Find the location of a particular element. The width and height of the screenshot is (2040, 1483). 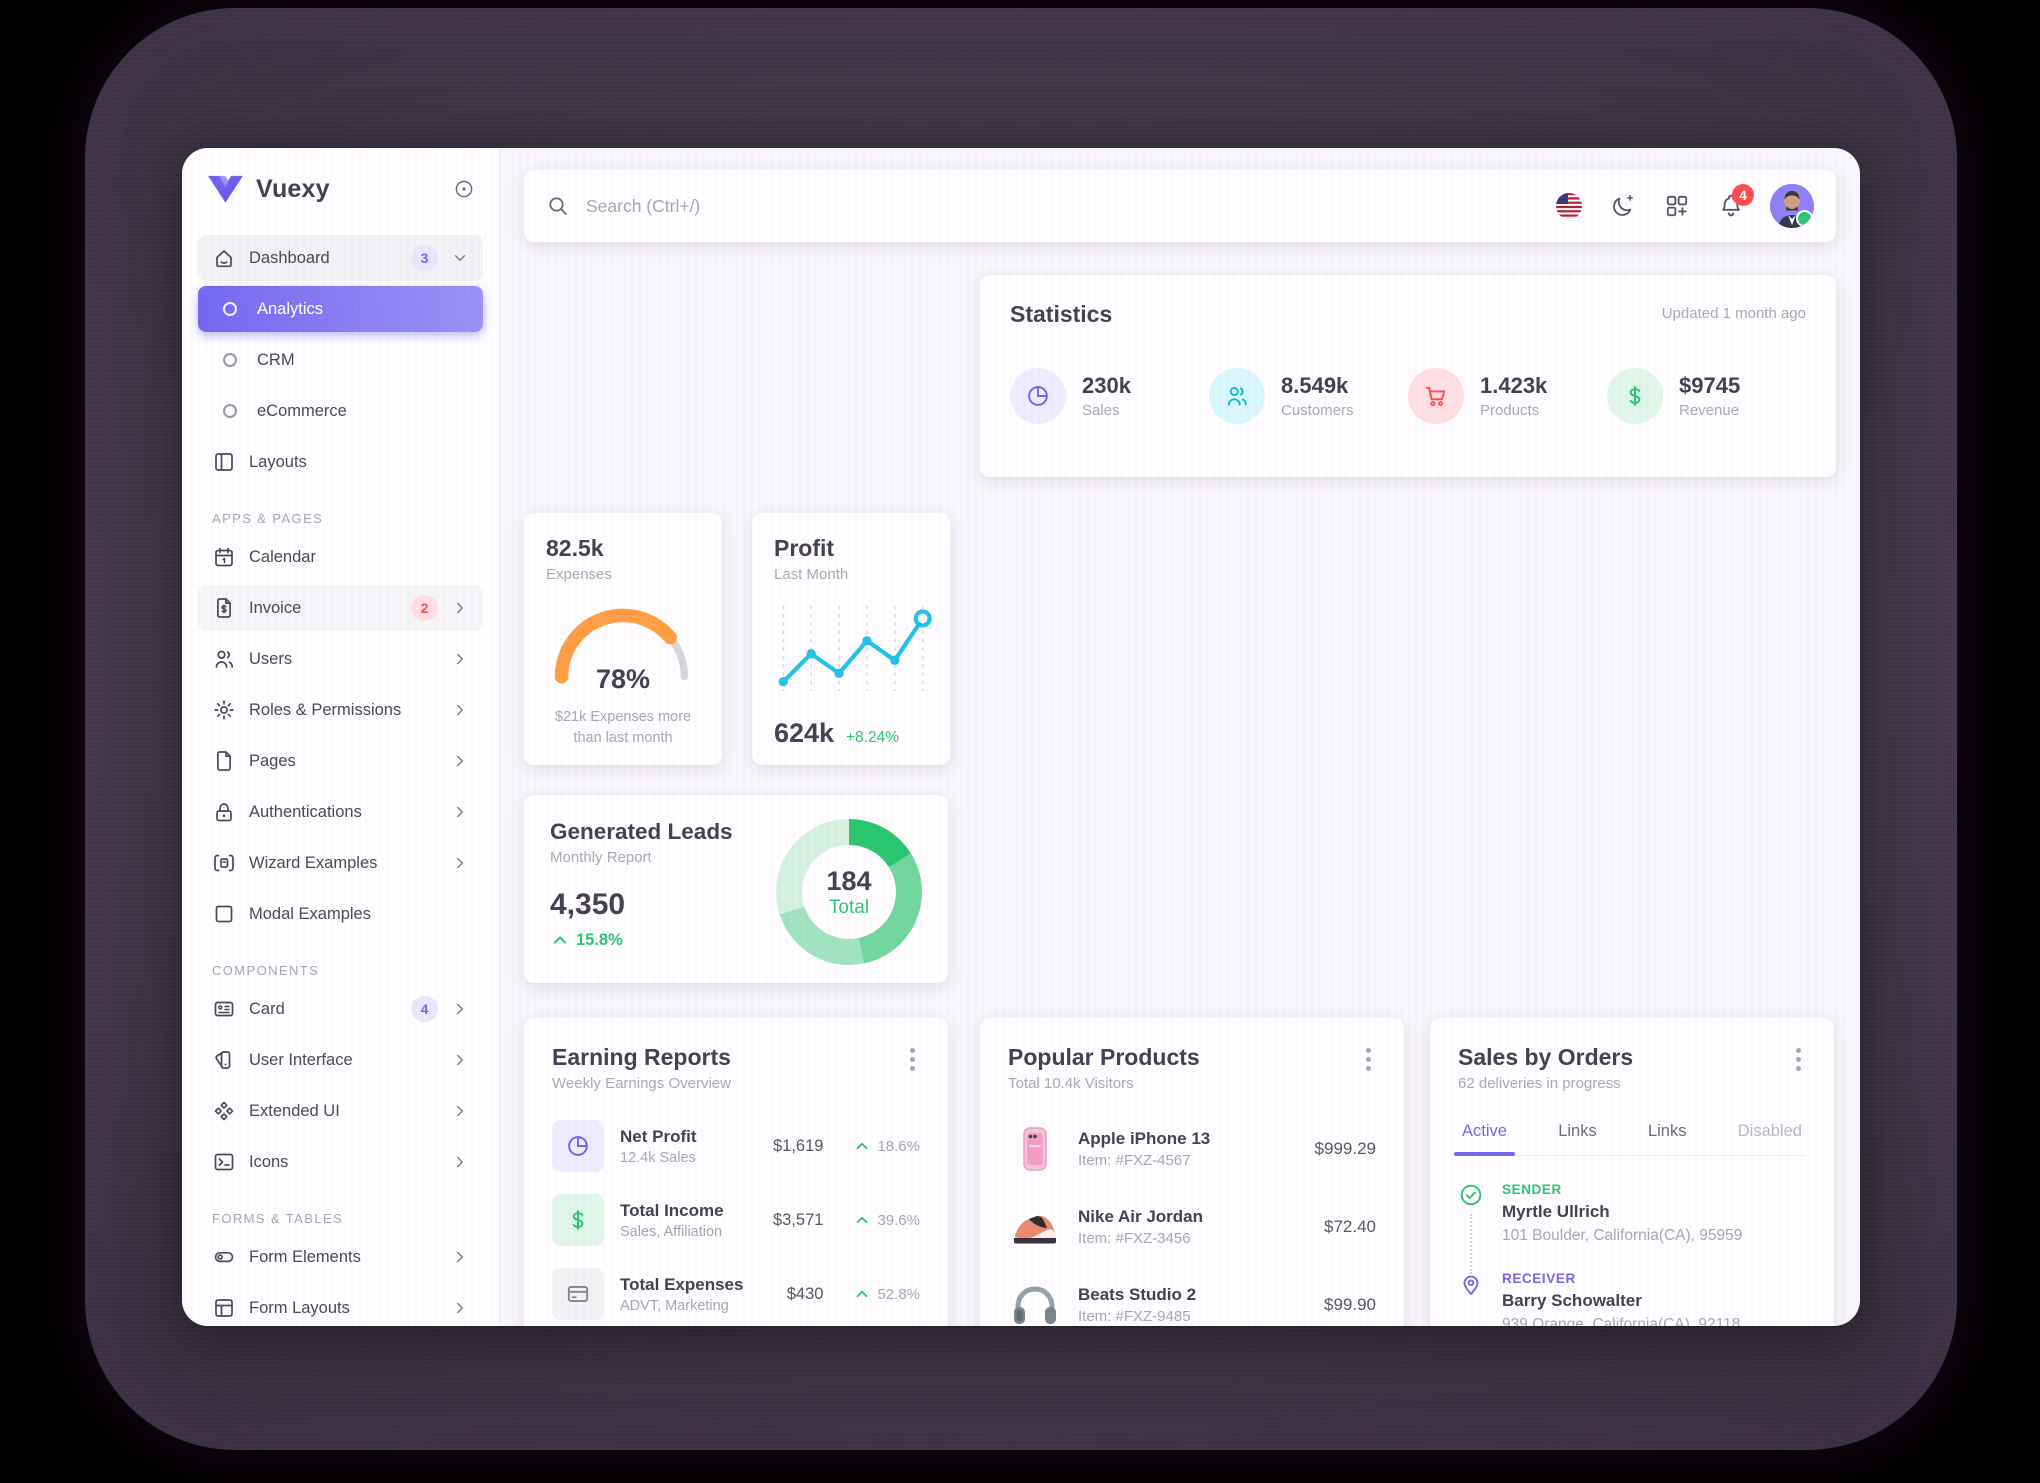

leads-total: 184 is located at coordinates (849, 880).